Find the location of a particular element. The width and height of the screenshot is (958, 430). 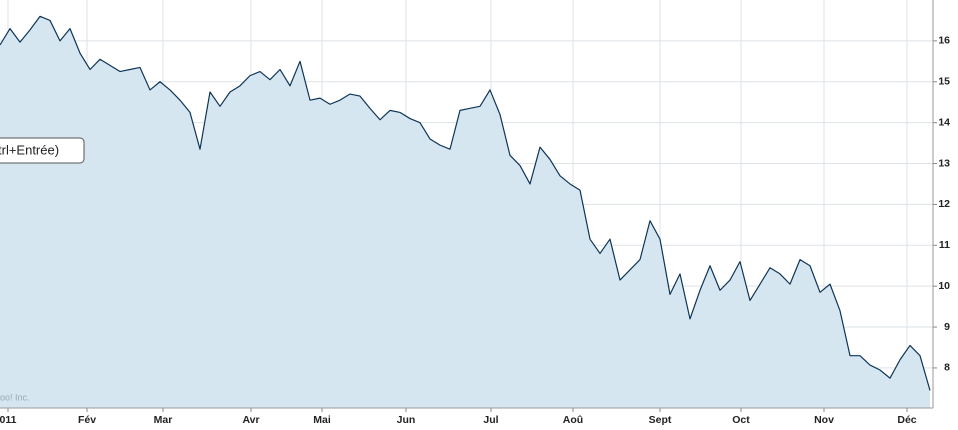

x-tick-label: 011 is located at coordinates (8, 420).